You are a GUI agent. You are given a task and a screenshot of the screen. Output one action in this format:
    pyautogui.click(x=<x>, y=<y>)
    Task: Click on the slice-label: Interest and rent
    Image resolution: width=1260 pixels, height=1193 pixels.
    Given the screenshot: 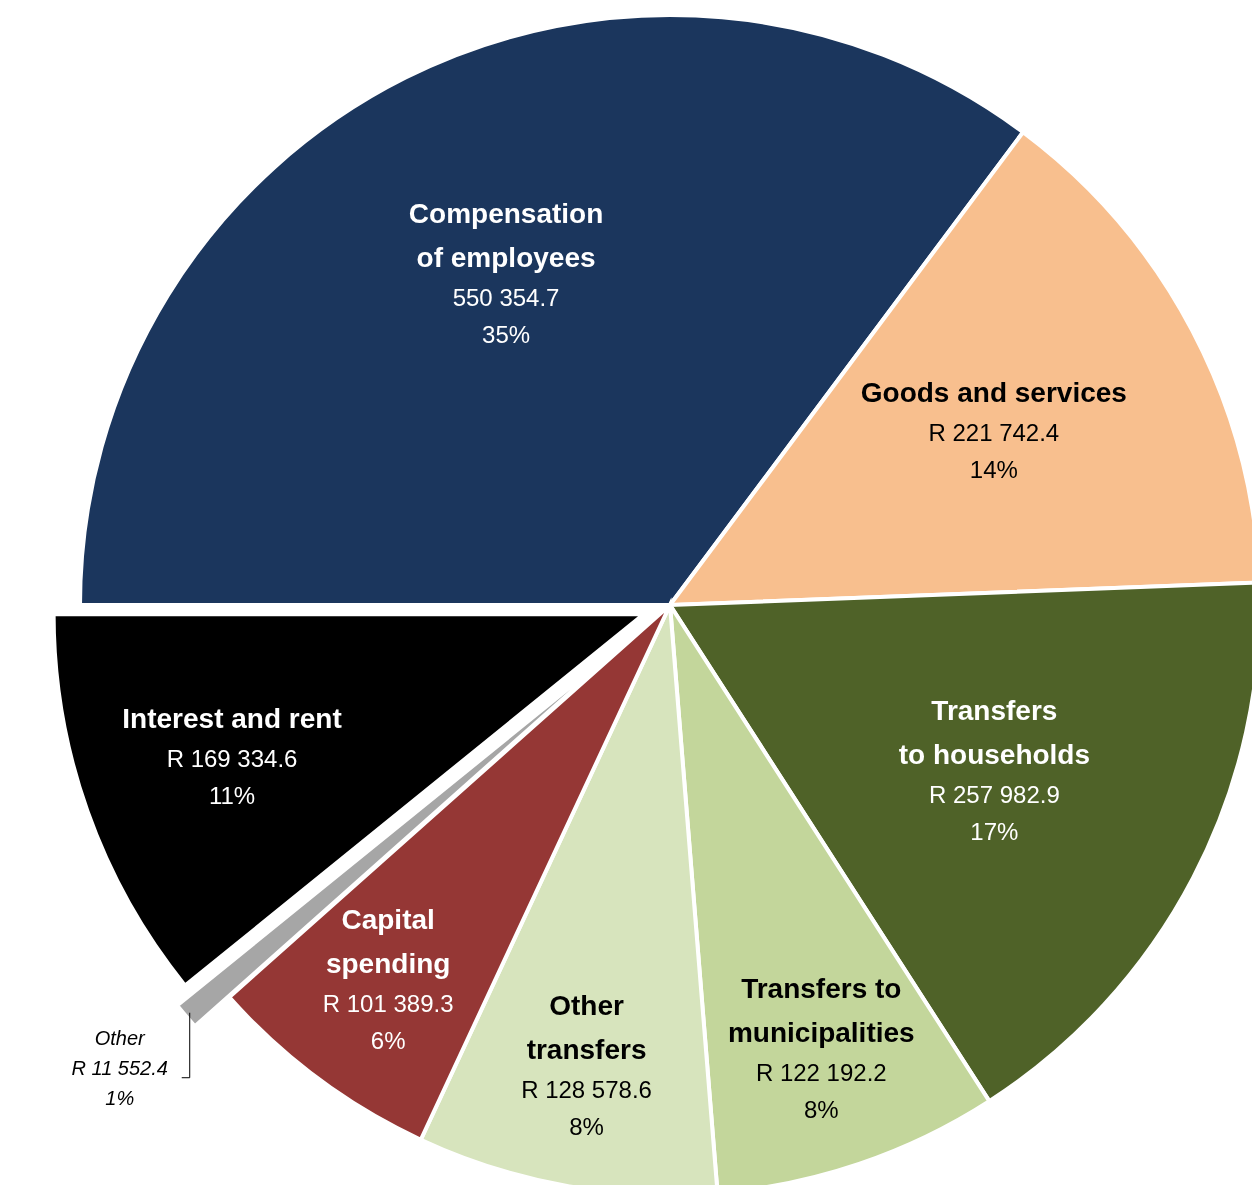 What is the action you would take?
    pyautogui.click(x=232, y=718)
    